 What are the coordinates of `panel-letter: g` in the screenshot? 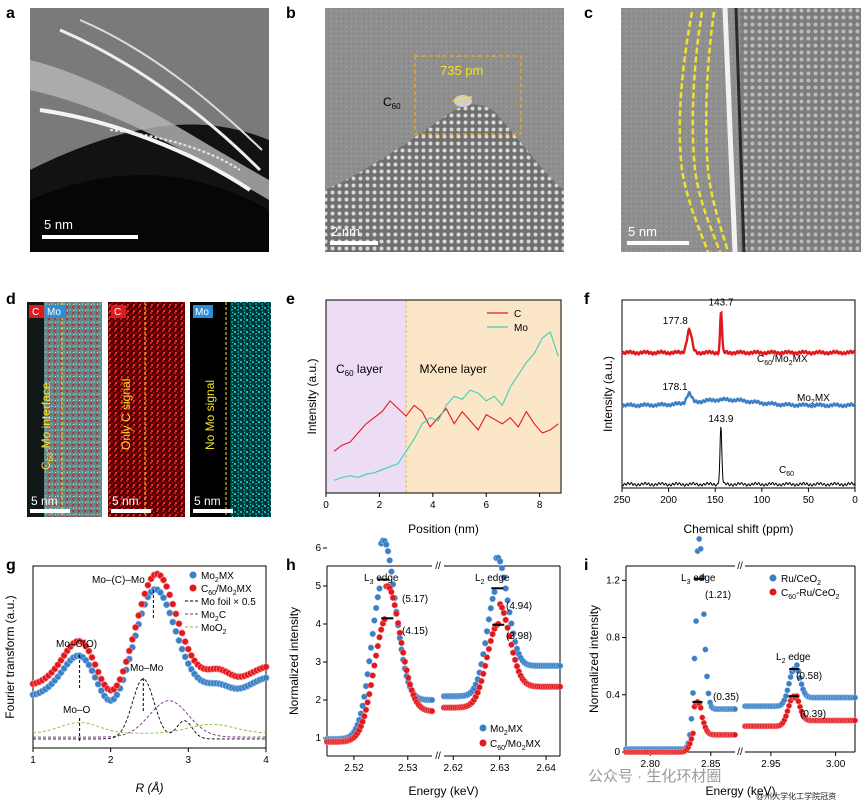 It's located at (11, 565).